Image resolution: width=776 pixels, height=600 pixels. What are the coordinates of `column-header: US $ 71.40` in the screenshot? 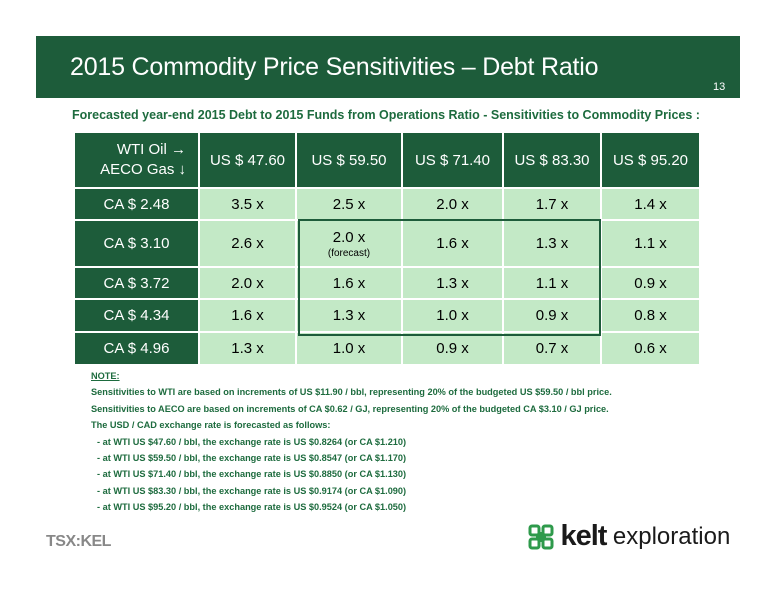 It's located at (452, 160).